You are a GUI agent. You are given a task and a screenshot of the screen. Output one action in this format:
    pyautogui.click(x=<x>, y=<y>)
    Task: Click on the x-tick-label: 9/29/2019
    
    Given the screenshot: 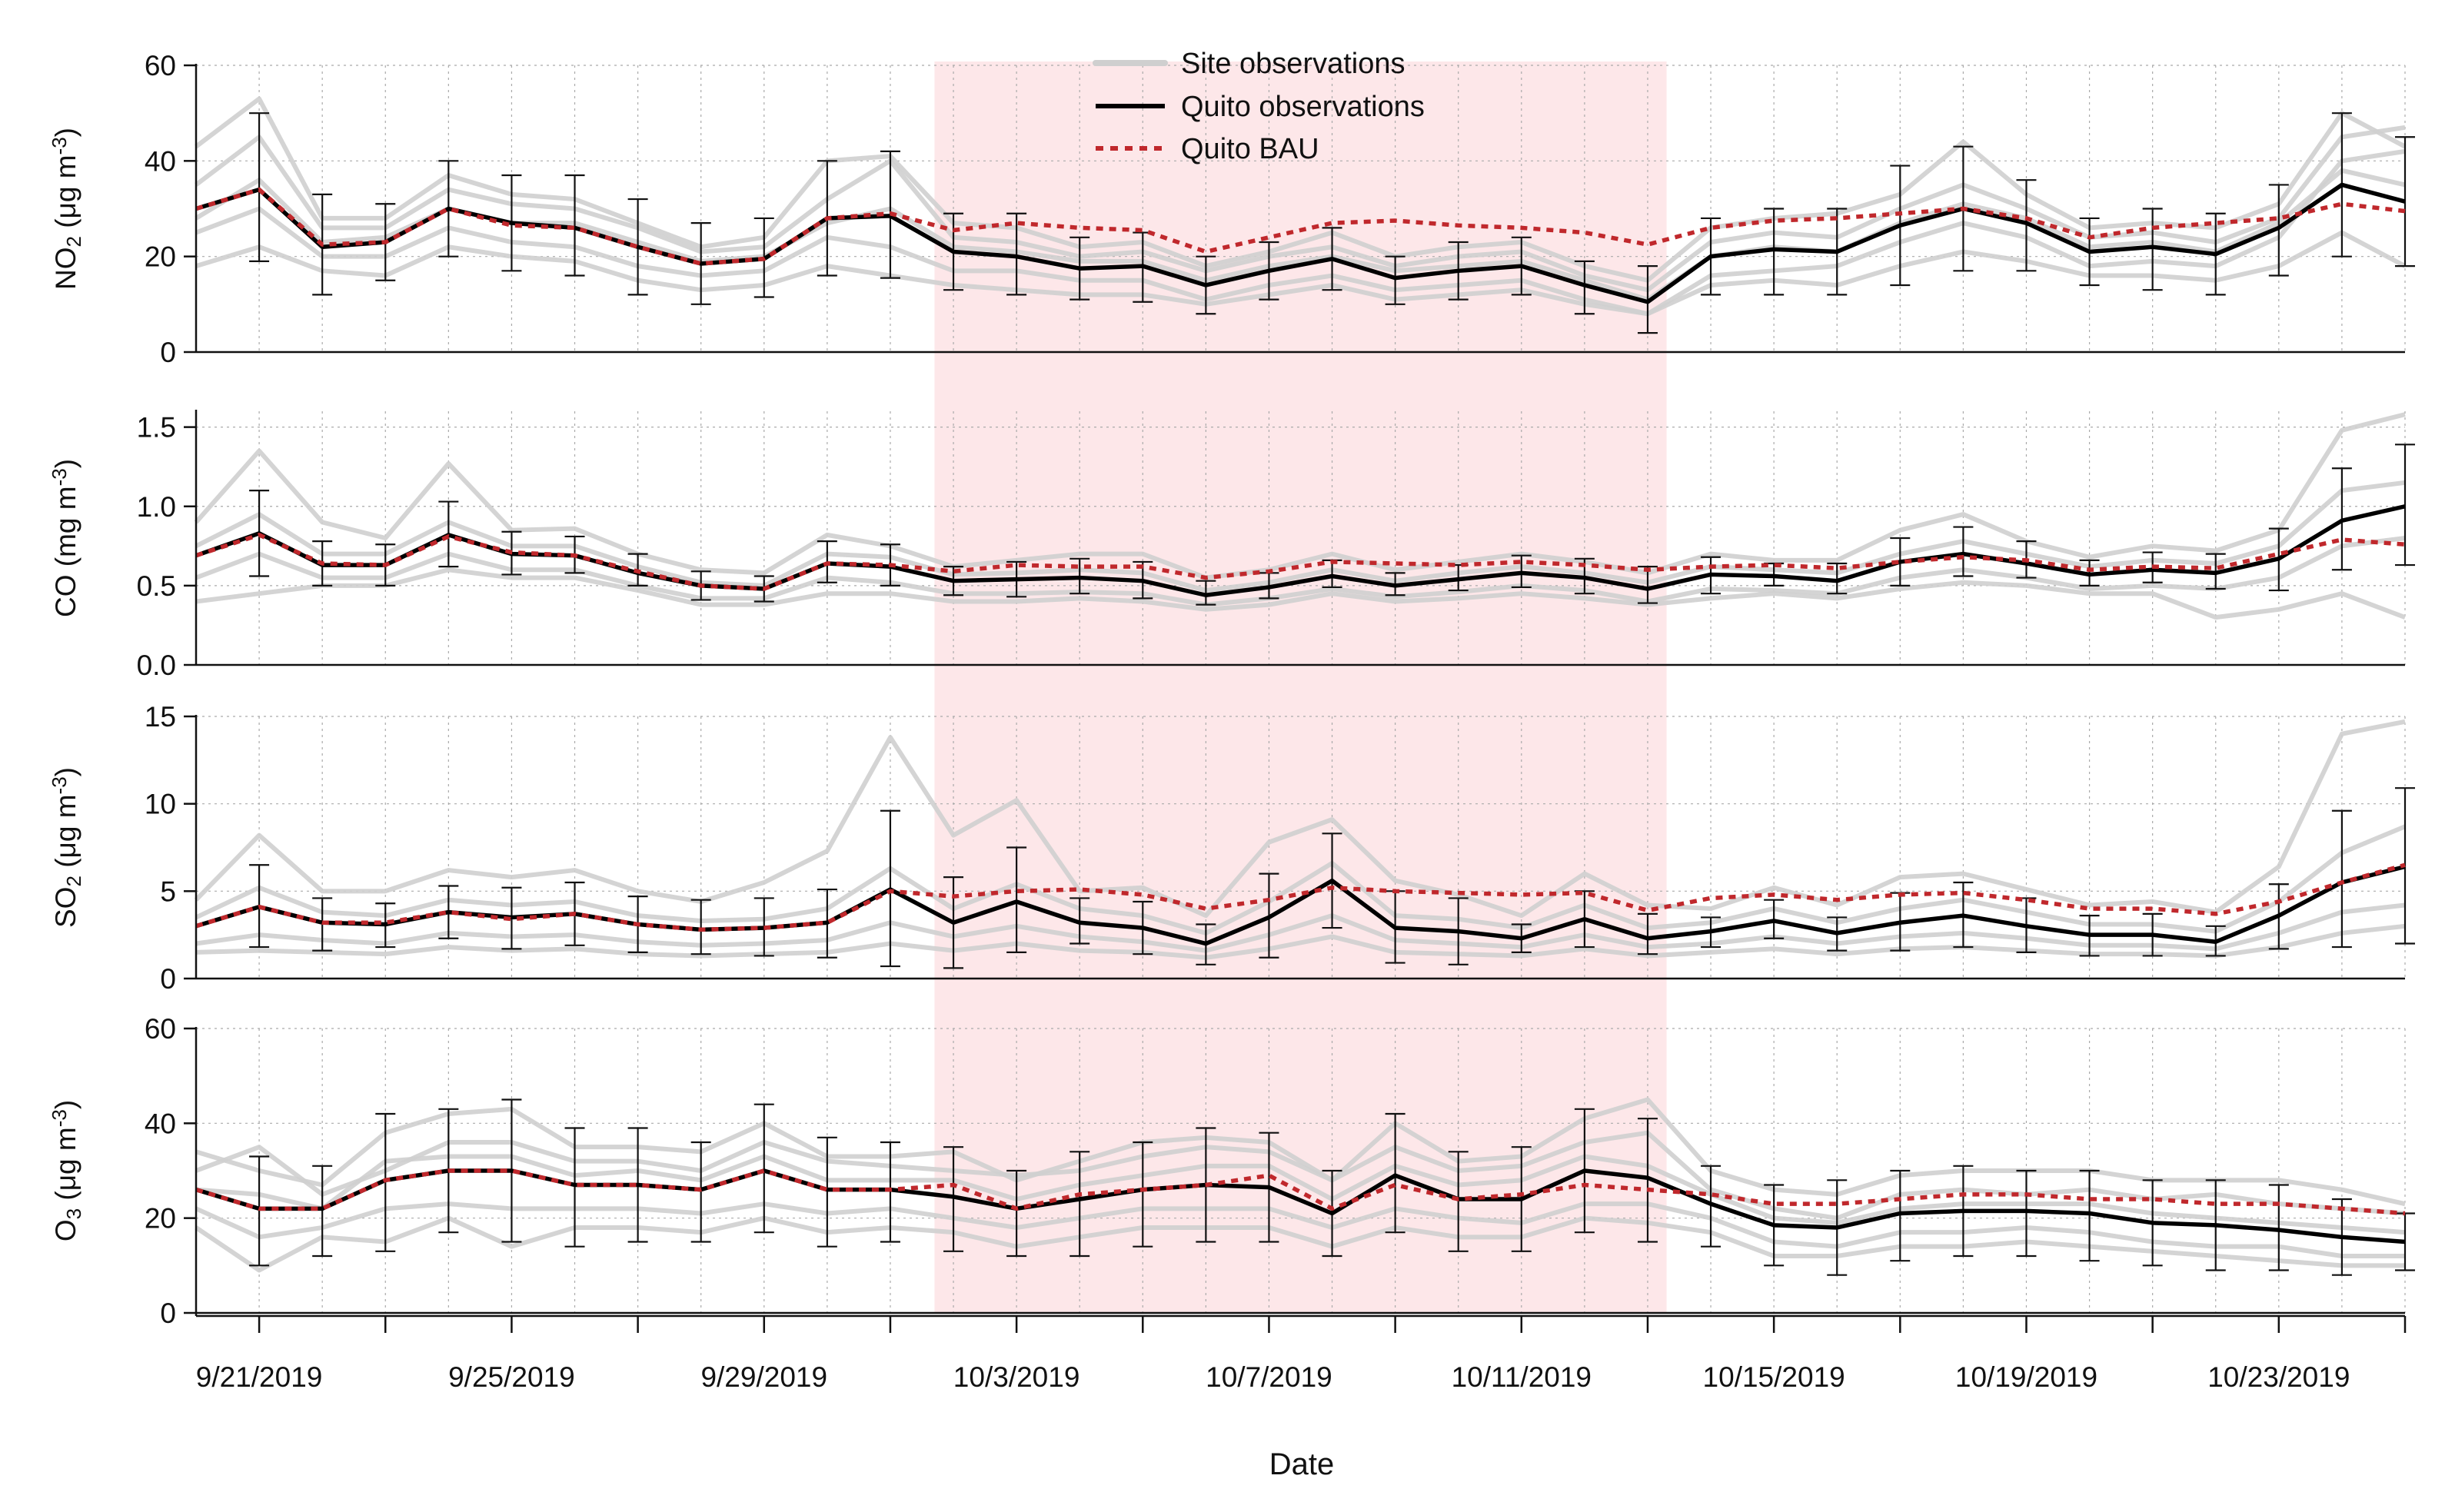 What is the action you would take?
    pyautogui.click(x=764, y=1377)
    